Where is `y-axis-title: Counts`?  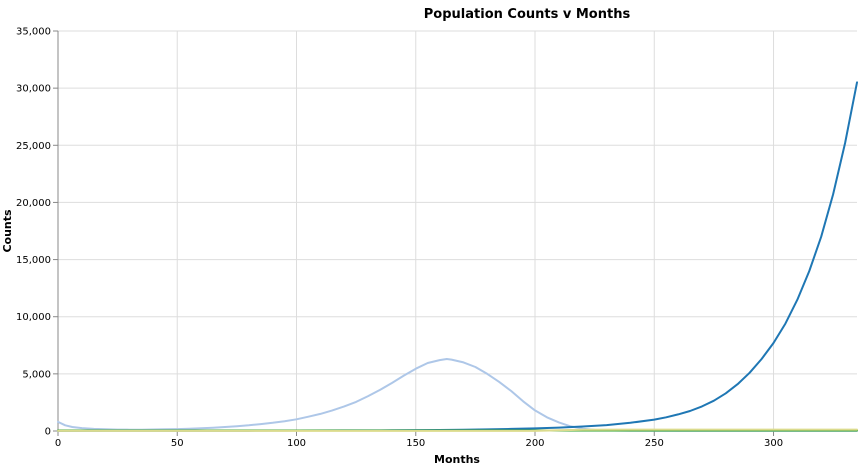 y-axis-title: Counts is located at coordinates (7, 231).